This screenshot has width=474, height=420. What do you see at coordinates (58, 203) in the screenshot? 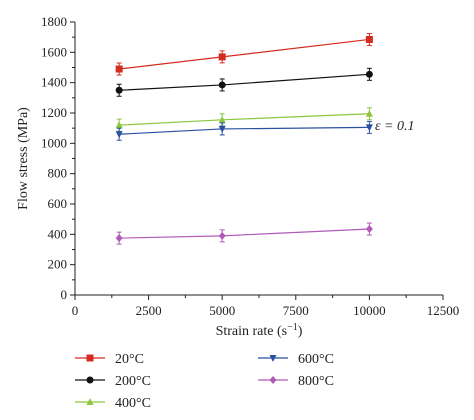
I see `y-tick-label: 600` at bounding box center [58, 203].